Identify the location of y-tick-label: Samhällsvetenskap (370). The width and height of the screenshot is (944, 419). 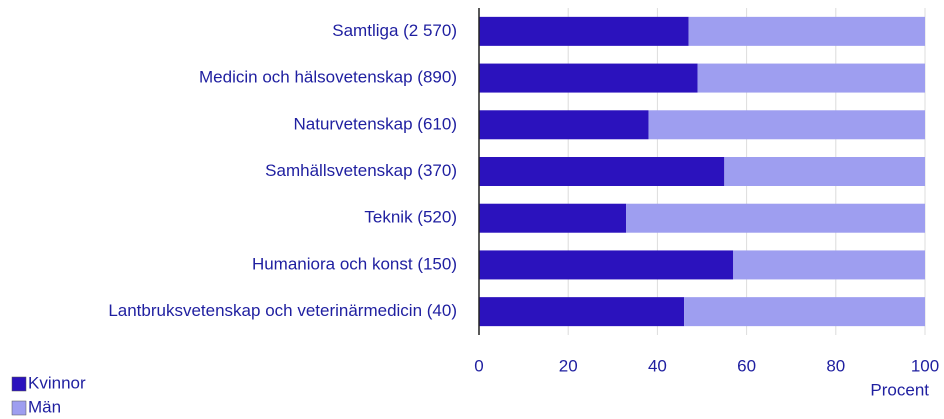
(361, 170).